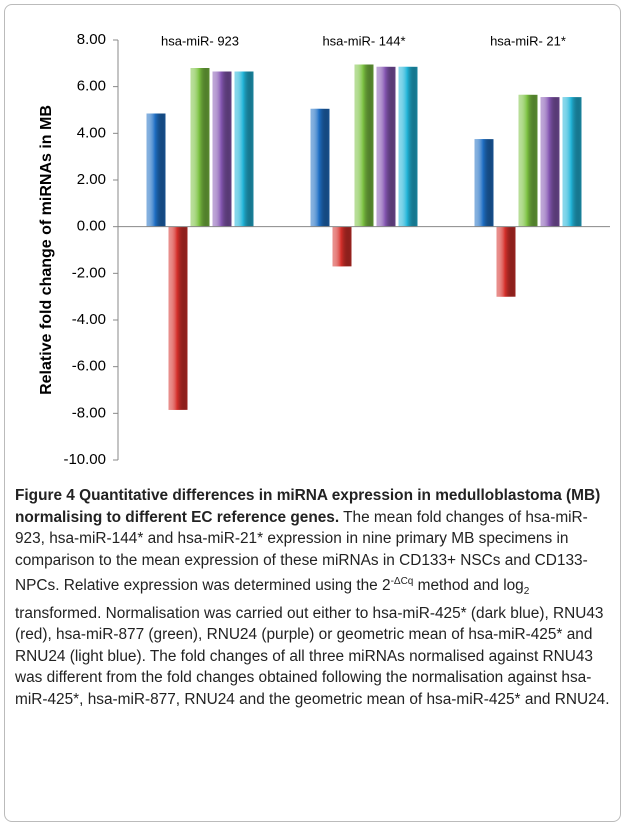  What do you see at coordinates (89, 412) in the screenshot?
I see `y-tick-label: -8.00` at bounding box center [89, 412].